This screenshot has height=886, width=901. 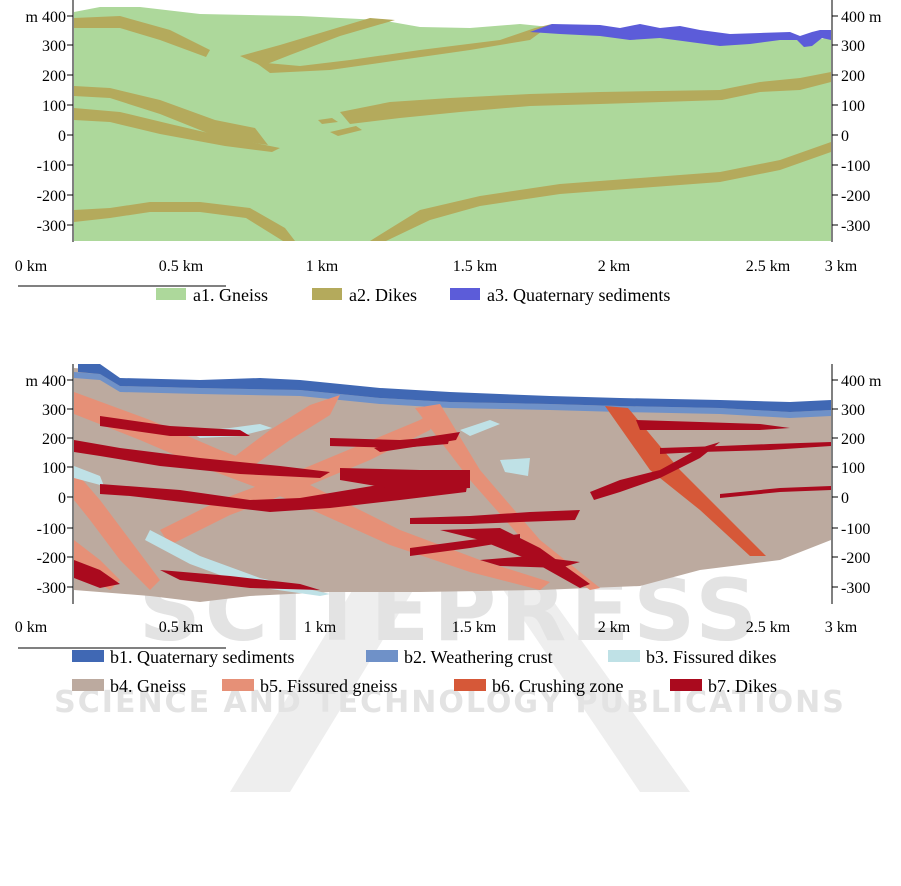 I want to click on a-x-label: 3 km, so click(x=841, y=266).